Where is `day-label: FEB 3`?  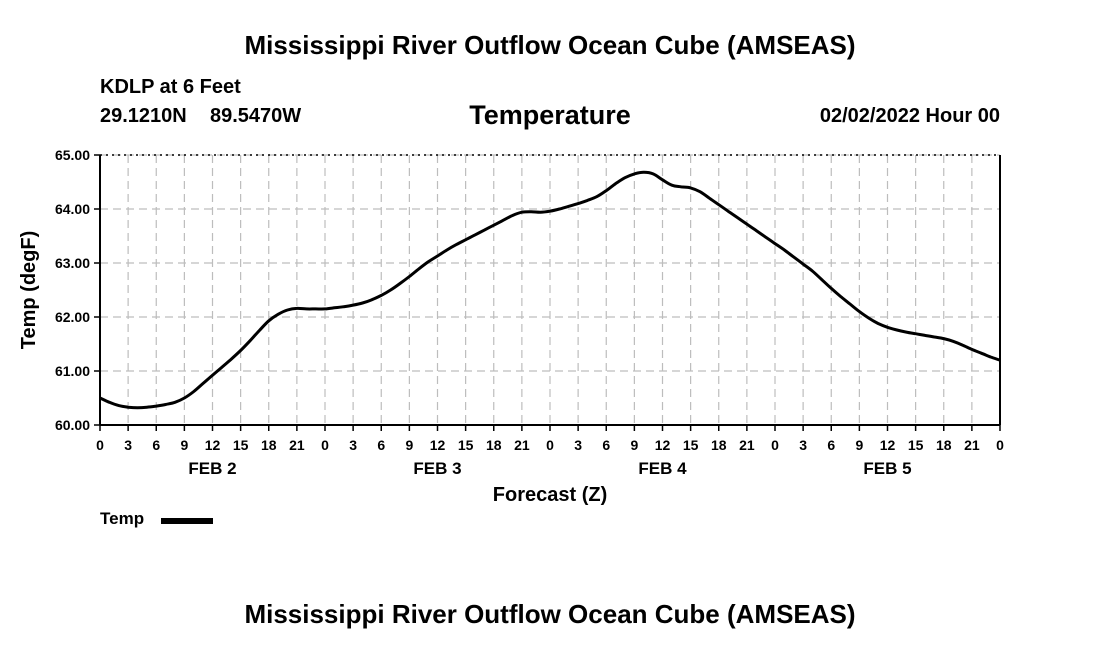 day-label: FEB 3 is located at coordinates (437, 468).